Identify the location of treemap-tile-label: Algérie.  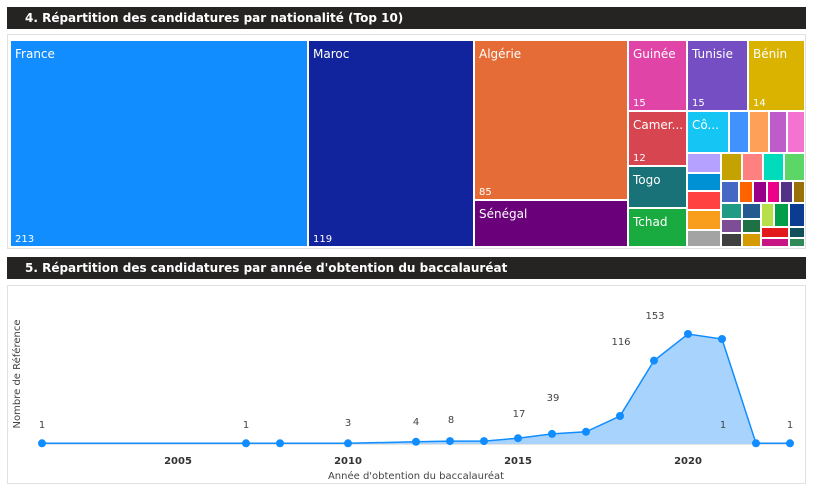
(500, 54).